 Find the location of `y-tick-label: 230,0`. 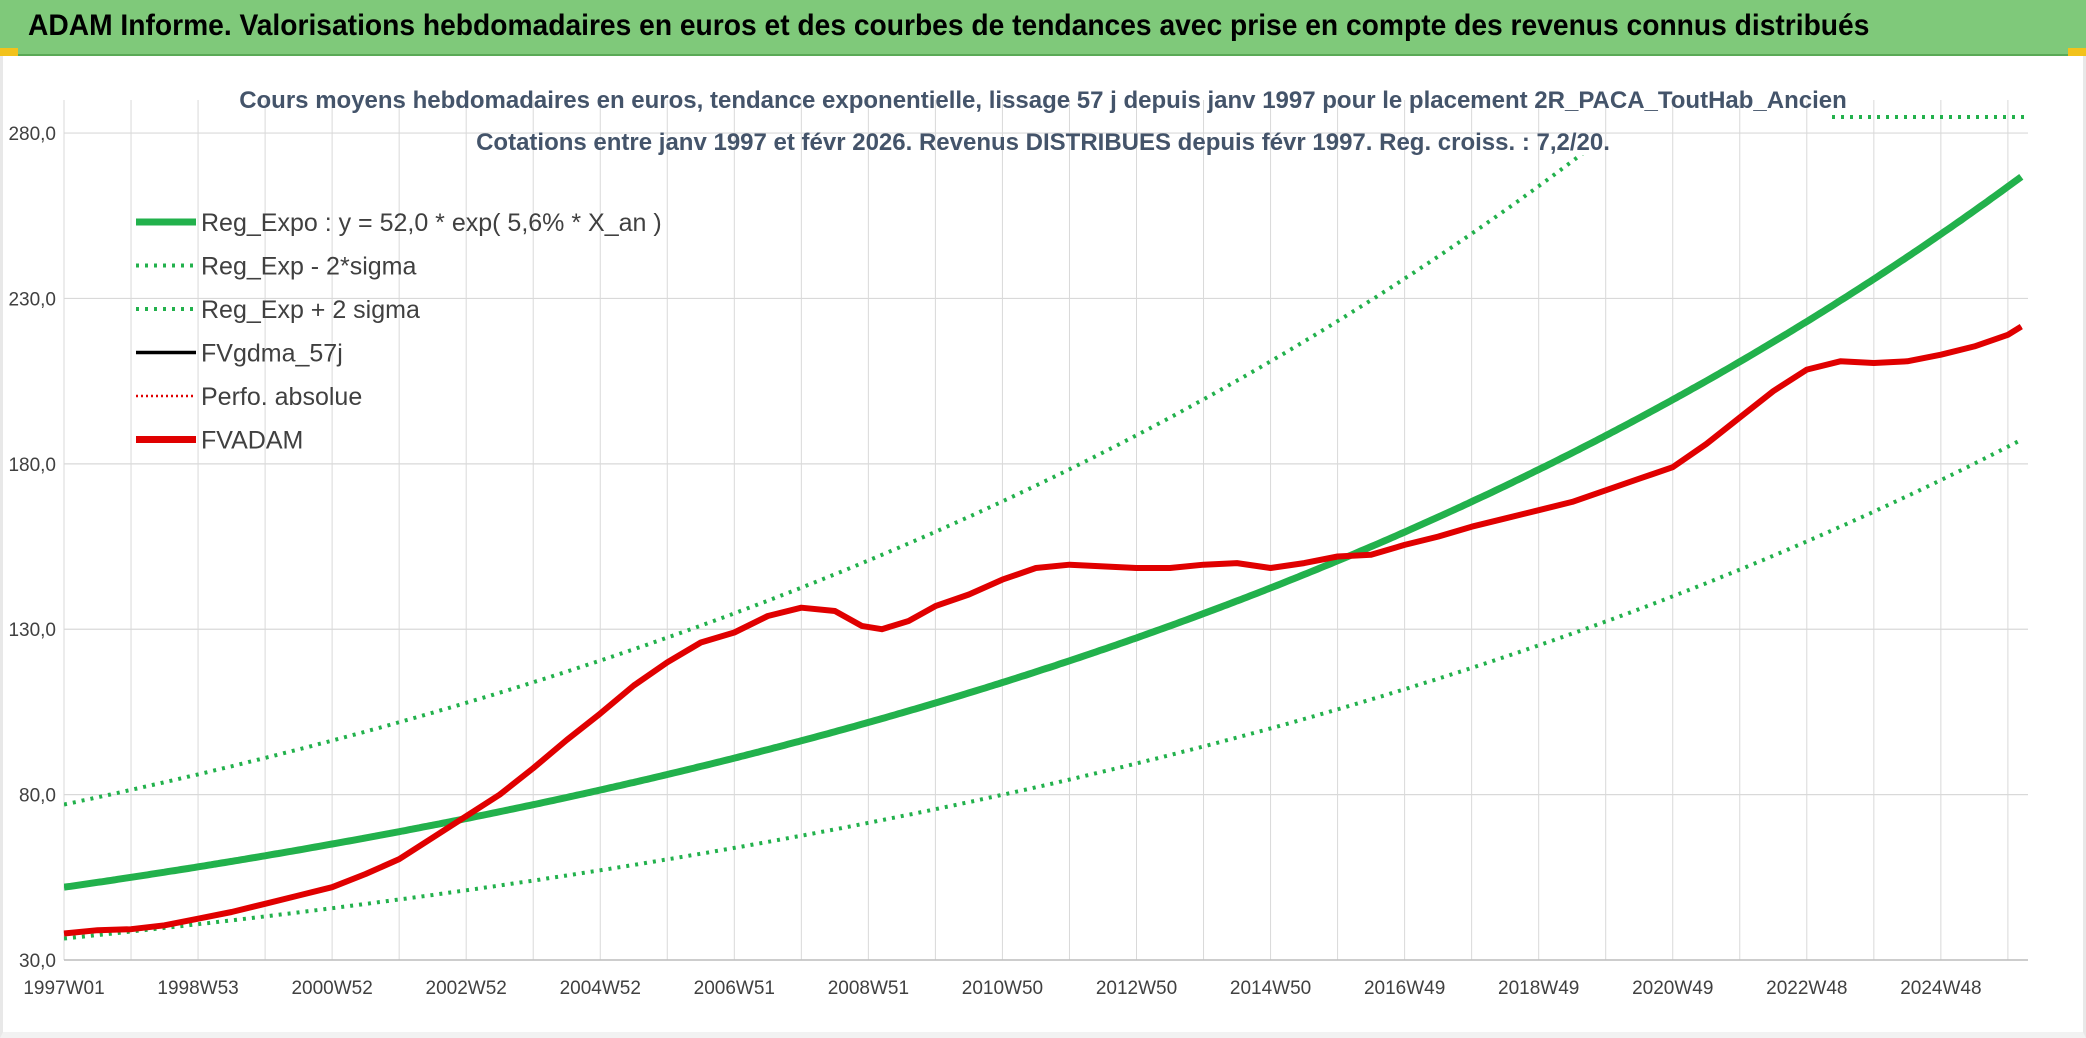

y-tick-label: 230,0 is located at coordinates (32, 299).